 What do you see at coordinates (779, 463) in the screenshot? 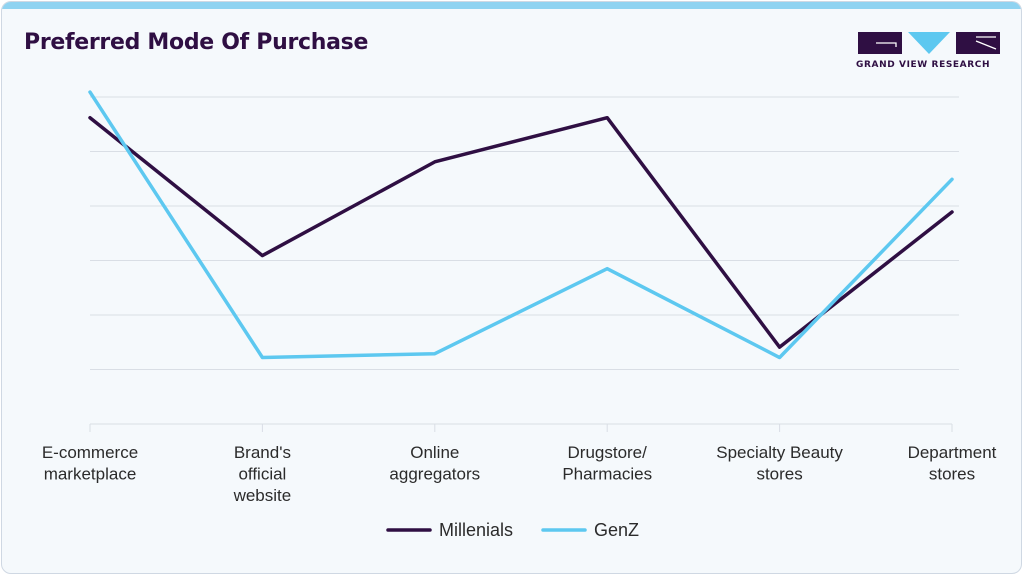
I see `x-tick-label: Specialty Beauty stores` at bounding box center [779, 463].